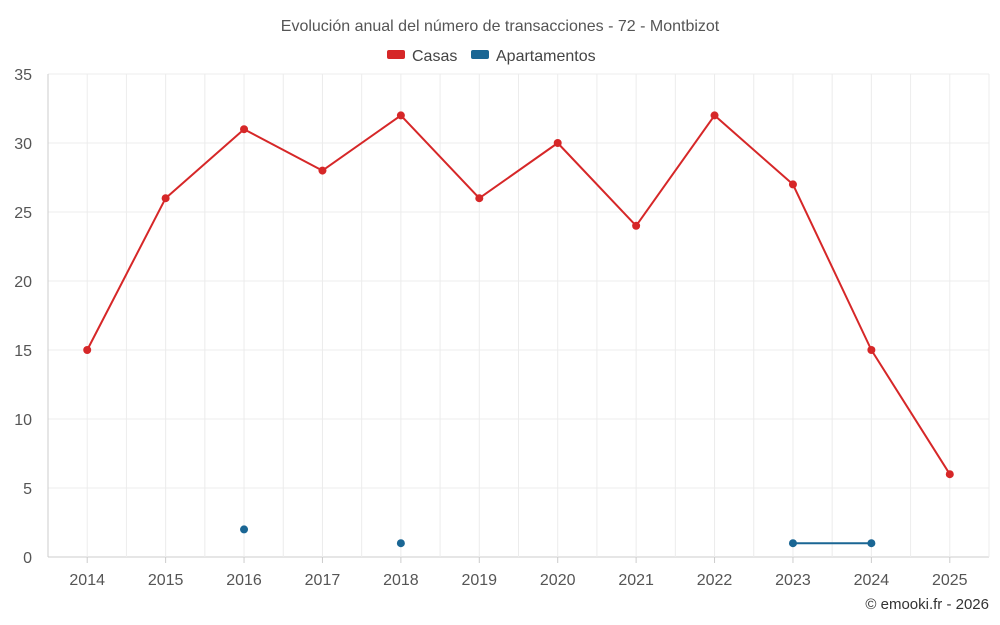 The height and width of the screenshot is (625, 1000). Describe the element at coordinates (27, 489) in the screenshot. I see `y-tick-label: 5` at that location.